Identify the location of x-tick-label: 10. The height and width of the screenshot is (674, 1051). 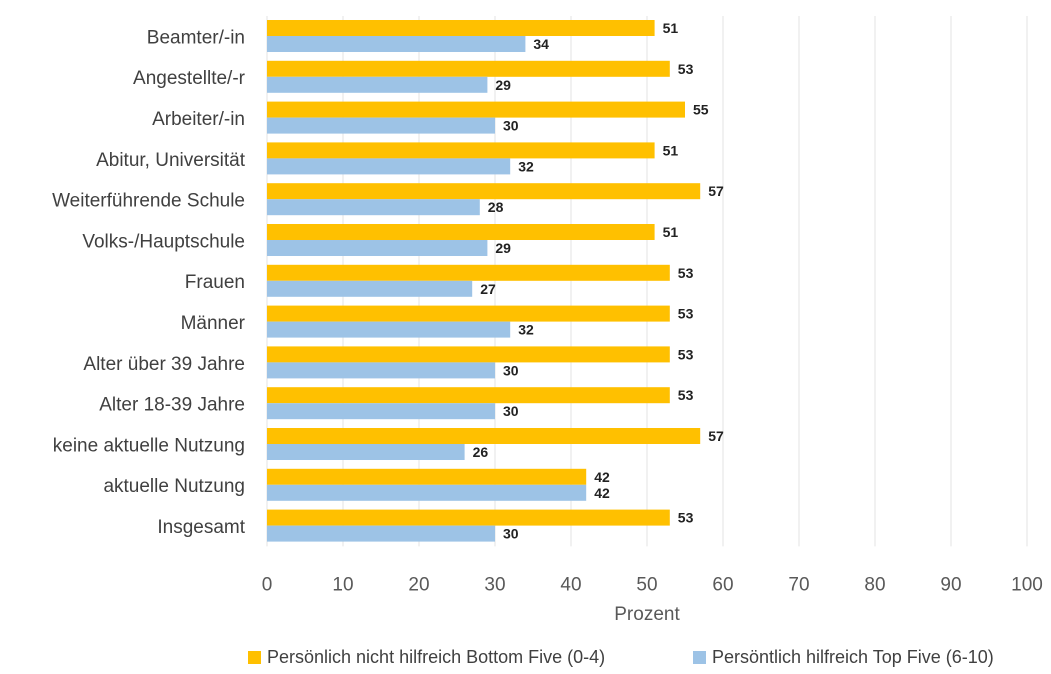
(342, 584).